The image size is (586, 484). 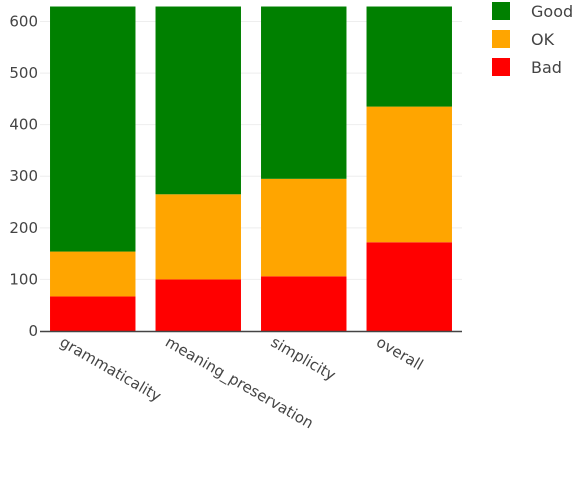 I want to click on legend-swatch-good, so click(x=501, y=11).